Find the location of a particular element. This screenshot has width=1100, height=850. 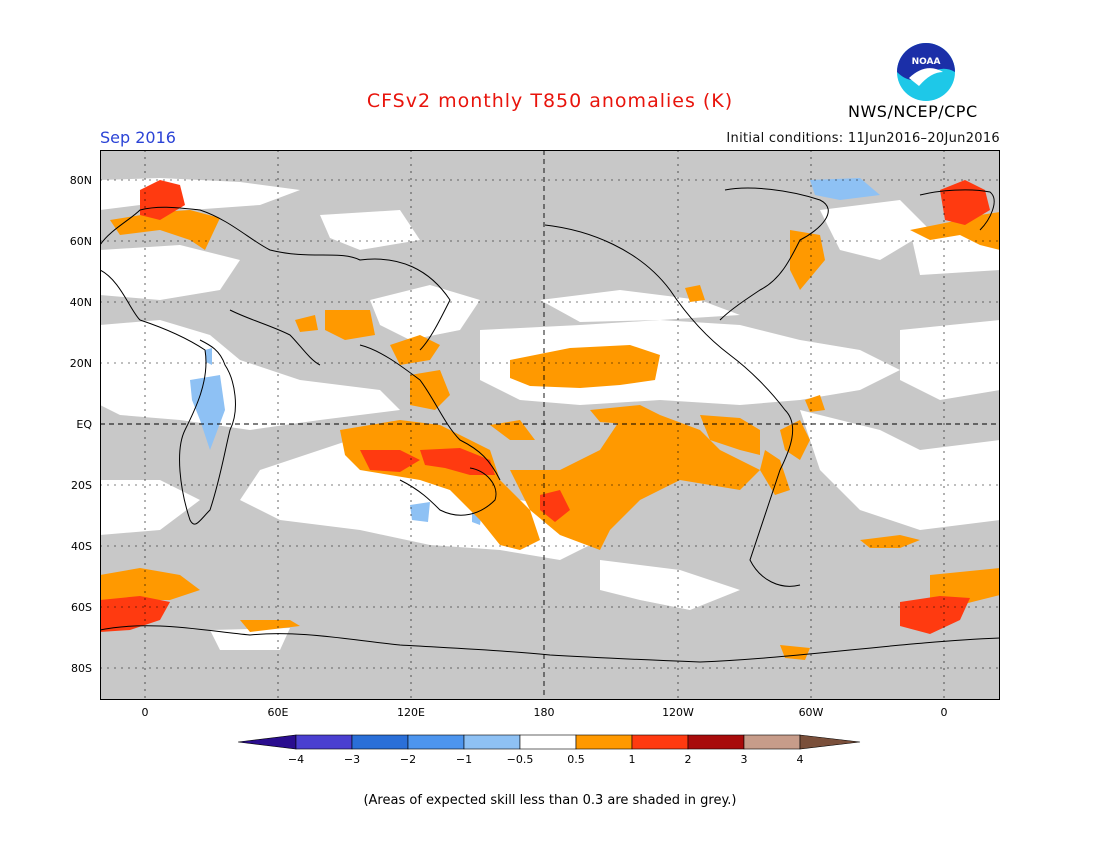

lat-label: 80S is located at coordinates (81, 668).